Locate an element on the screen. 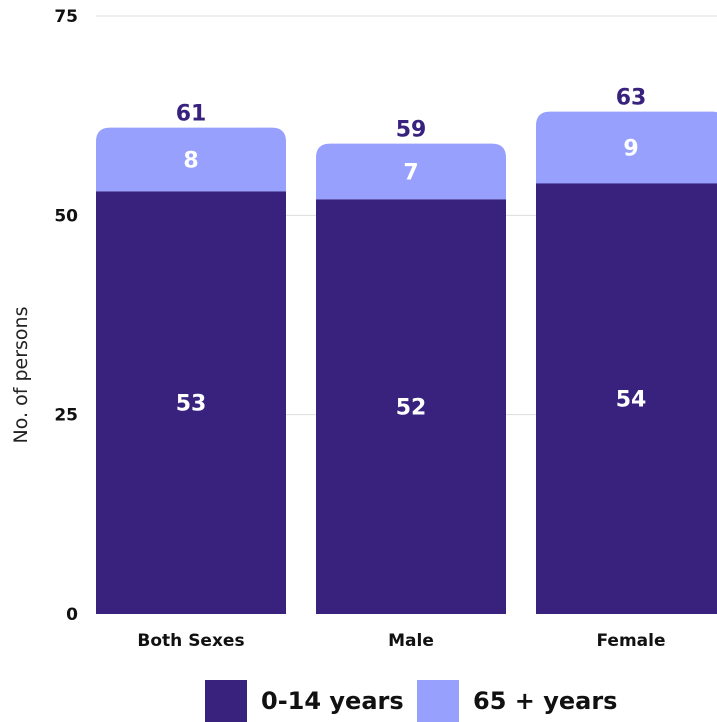  data-label-0-14-male: 52 is located at coordinates (411, 408).